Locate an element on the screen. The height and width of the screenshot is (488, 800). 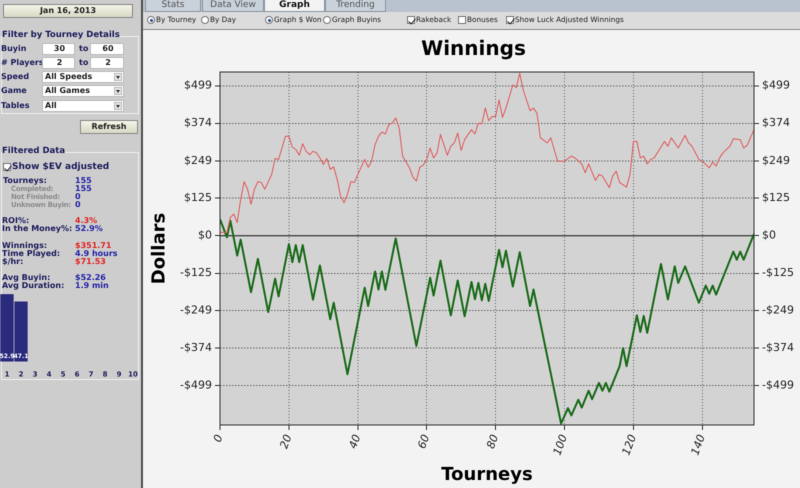
y2-tick-label: -$499 is located at coordinates (778, 385).